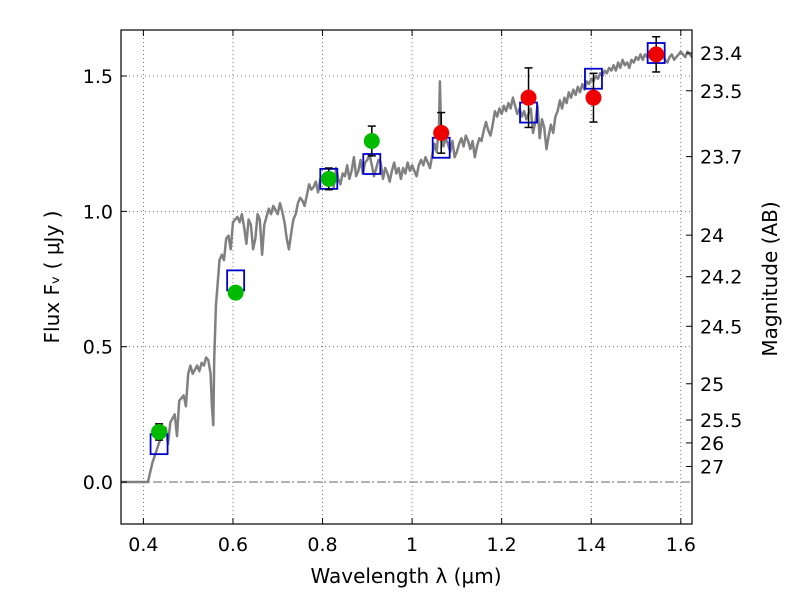 The image size is (800, 600). What do you see at coordinates (721, 158) in the screenshot?
I see `mag-tick-label: 23.7` at bounding box center [721, 158].